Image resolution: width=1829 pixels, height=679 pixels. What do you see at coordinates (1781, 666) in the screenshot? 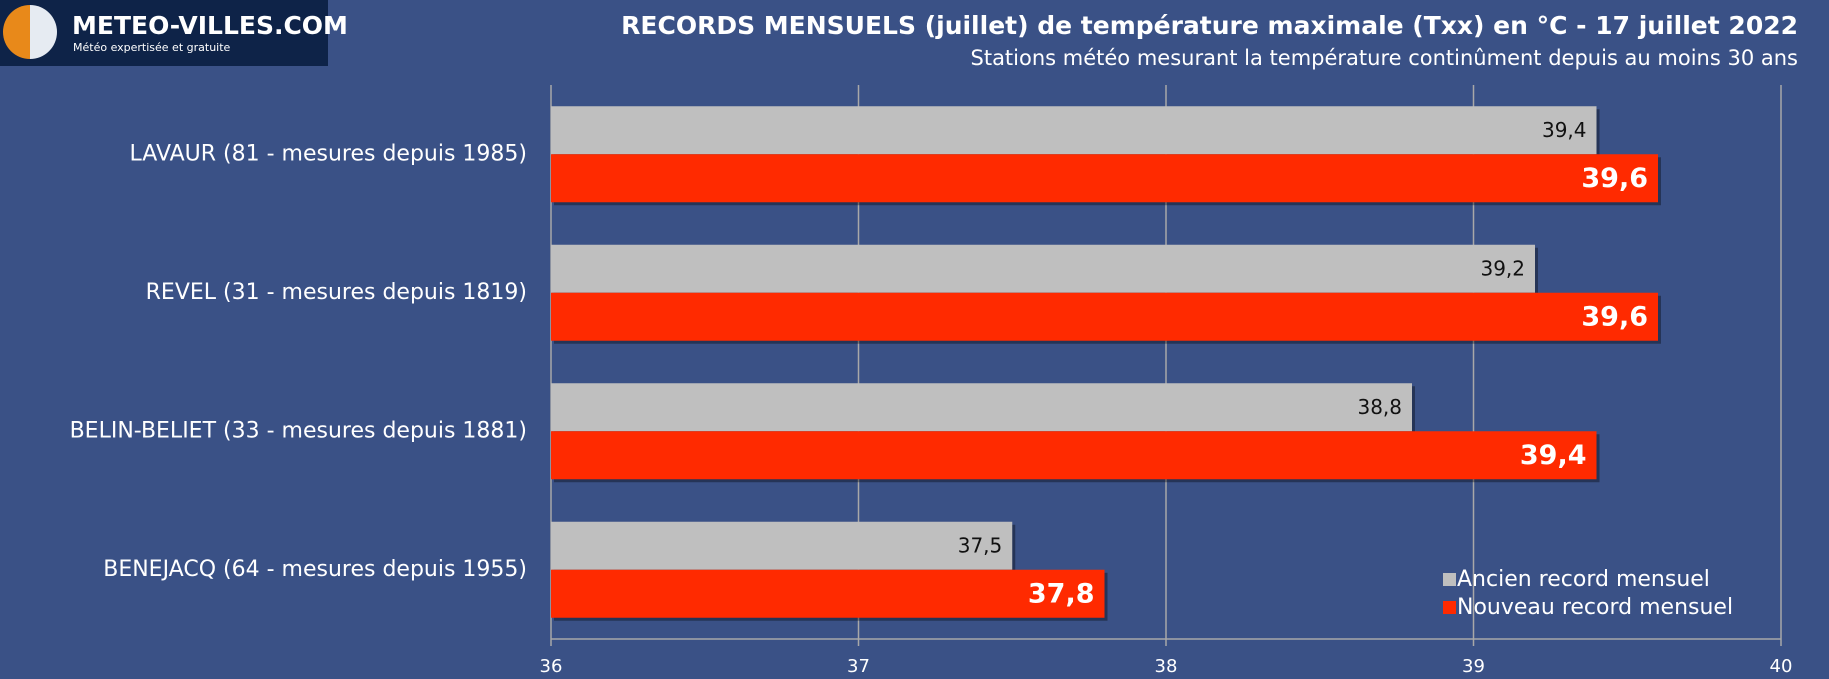
I see `x-tick-label: 40` at bounding box center [1781, 666].